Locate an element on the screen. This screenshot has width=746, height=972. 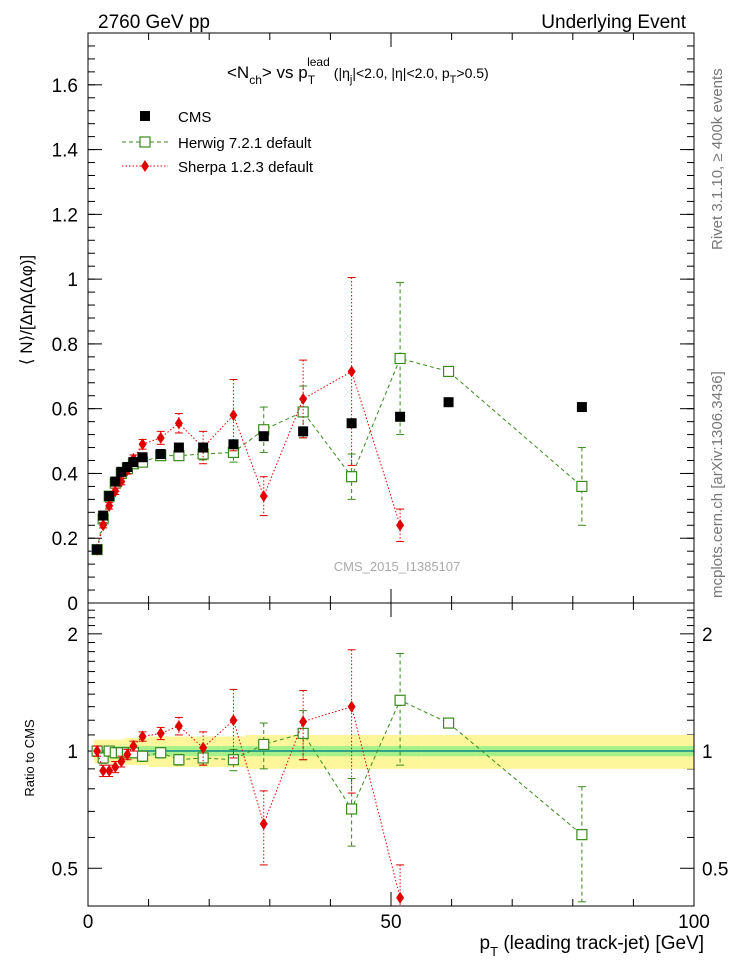
x-tick-label: 0 is located at coordinates (88, 922).